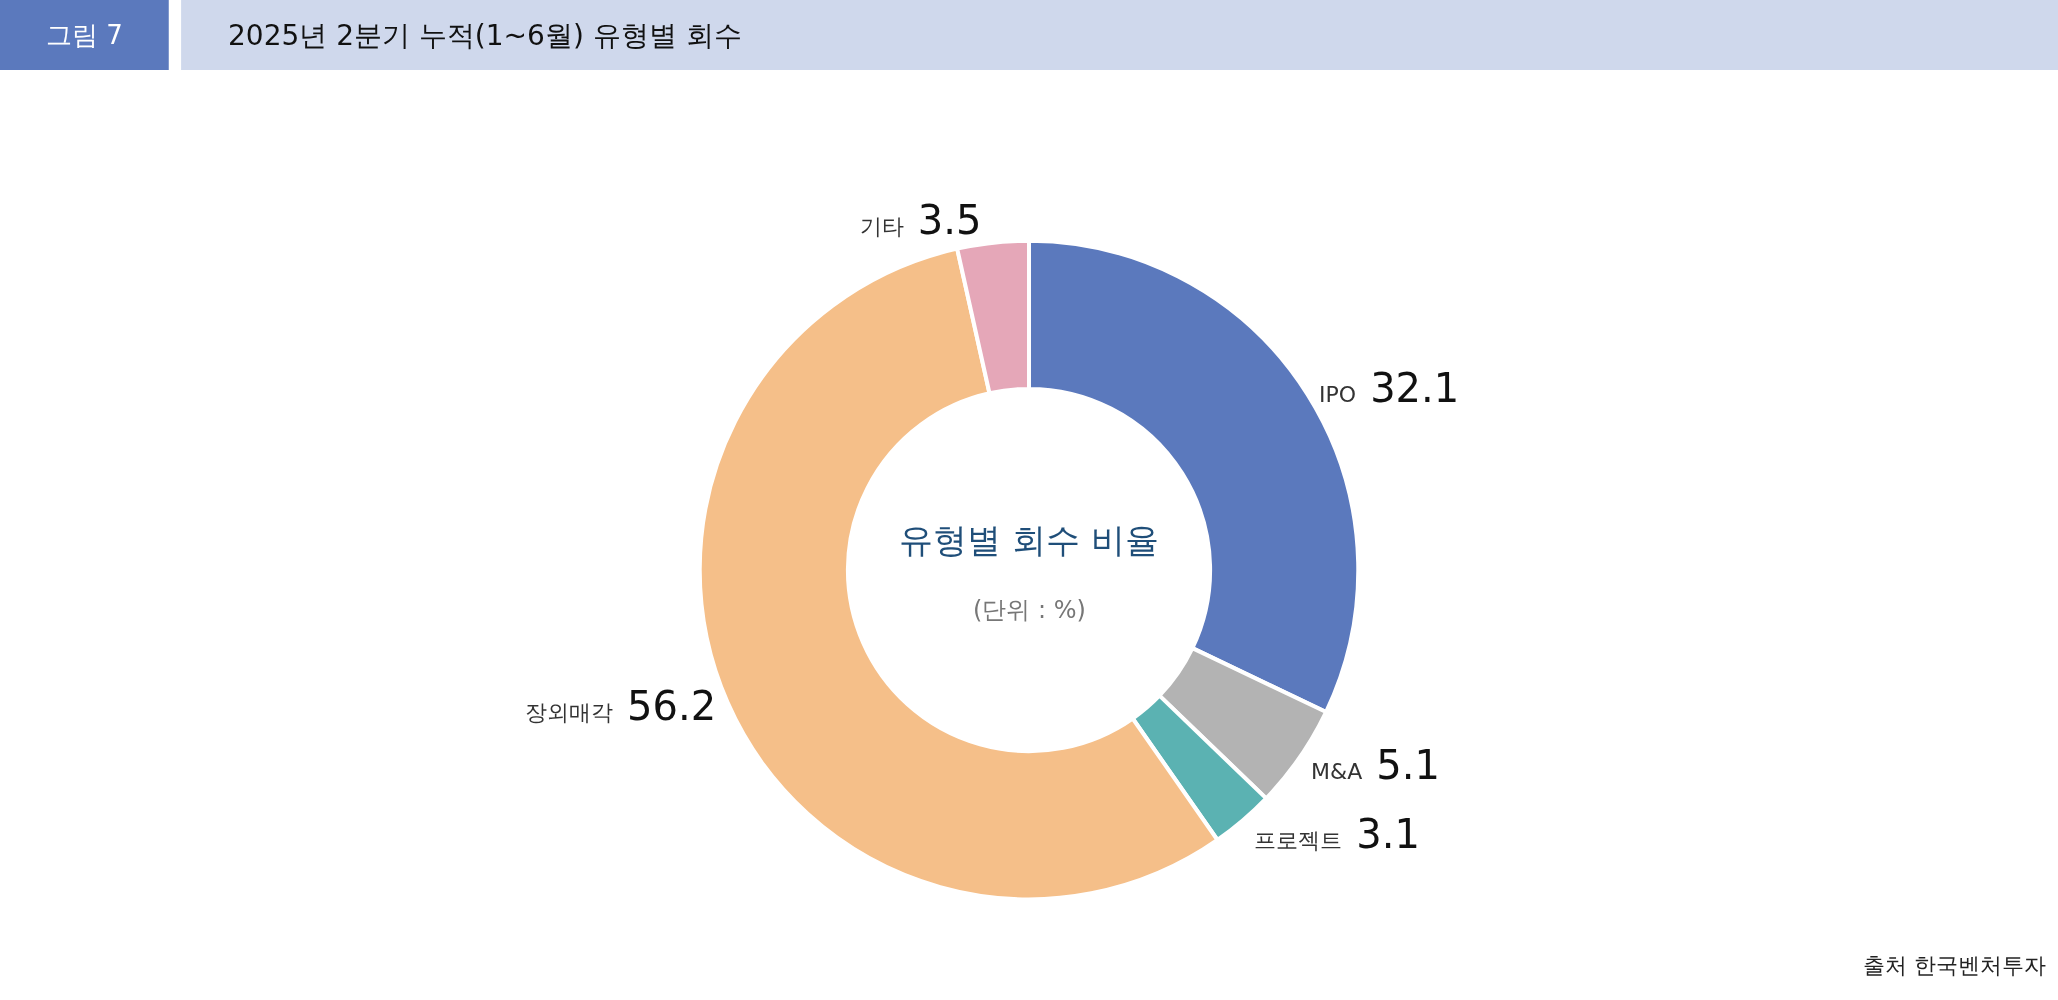  Describe the element at coordinates (1337, 772) in the screenshot. I see `slice-label: M&A` at that location.